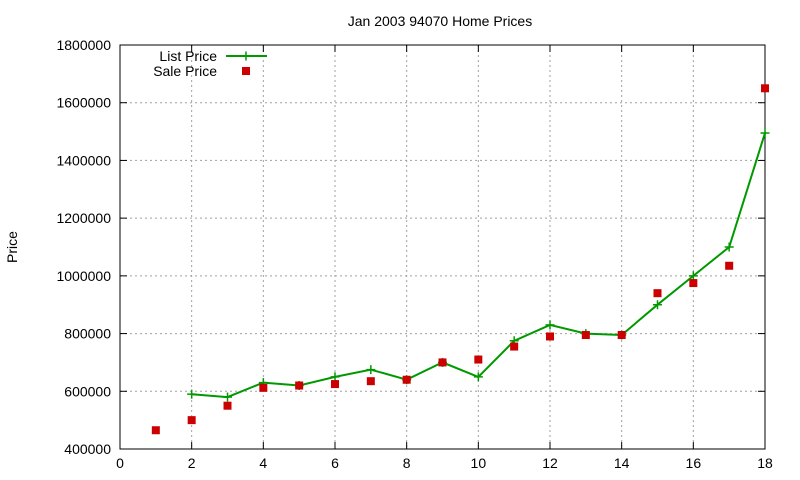 Image resolution: width=800 pixels, height=480 pixels. I want to click on x-tick-label: 6, so click(335, 463).